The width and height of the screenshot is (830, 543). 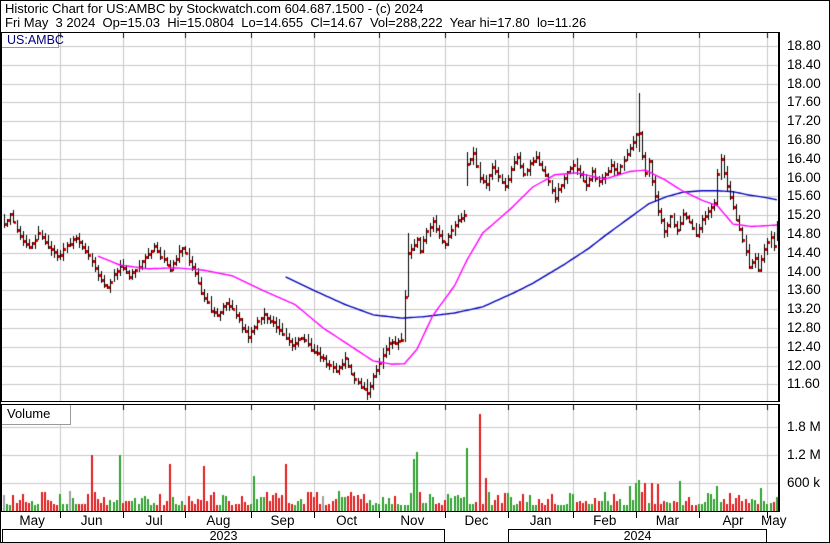 What do you see at coordinates (667, 520) in the screenshot?
I see `month-label: Mar` at bounding box center [667, 520].